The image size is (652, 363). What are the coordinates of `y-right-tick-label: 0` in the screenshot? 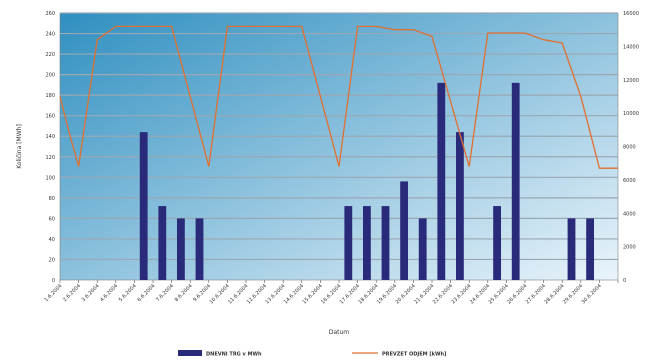 It's located at (624, 281).